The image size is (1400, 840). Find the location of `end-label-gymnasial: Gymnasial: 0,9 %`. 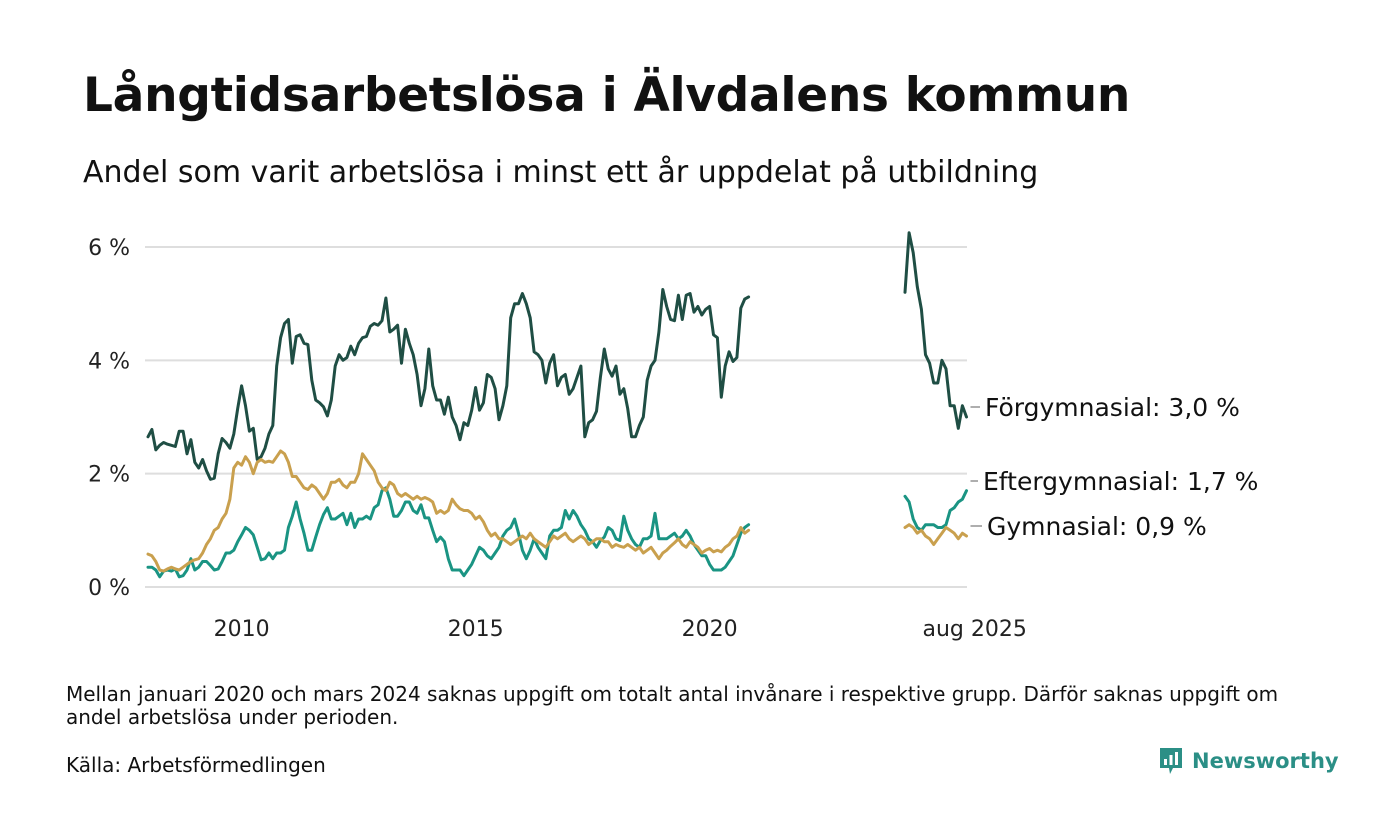

end-label-gymnasial: Gymnasial: 0,9 % is located at coordinates (1097, 526).